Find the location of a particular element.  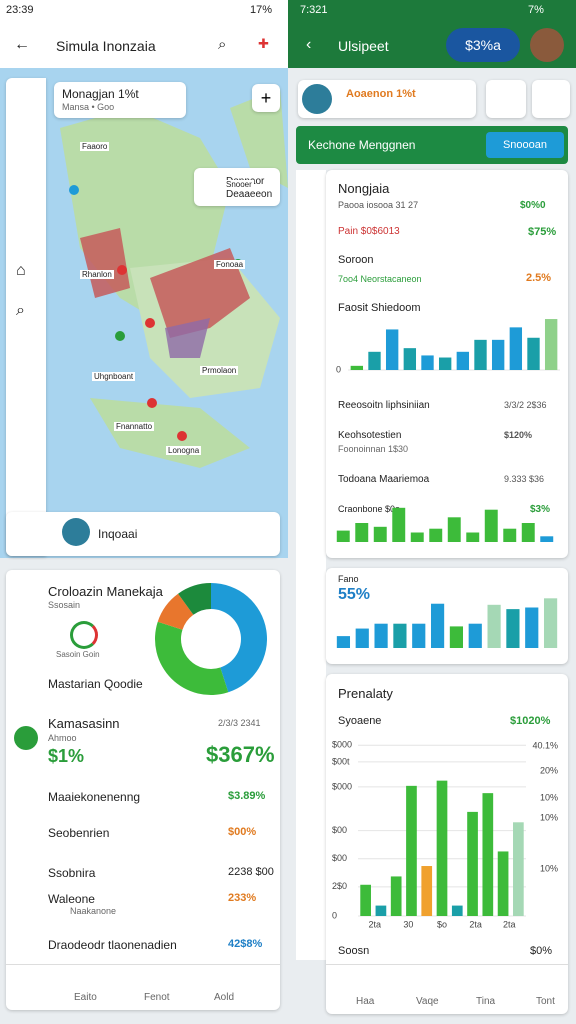

mini-label: Craonbone $0o is located at coordinates (369, 509).